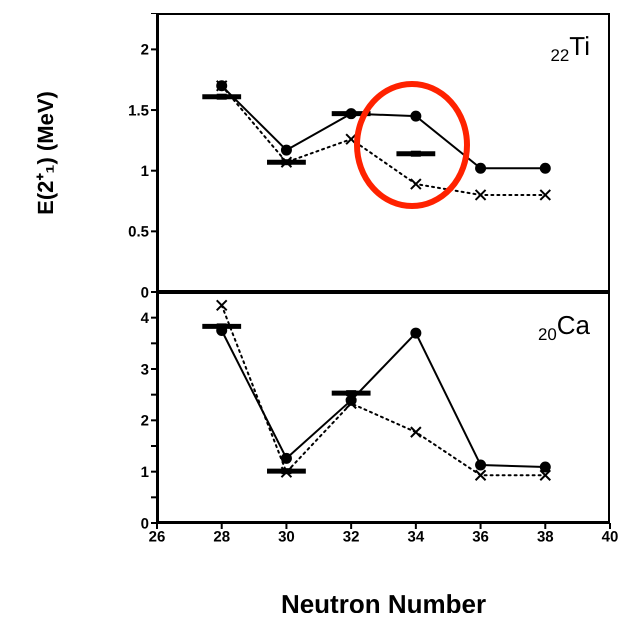 This screenshot has height=618, width=637. What do you see at coordinates (144, 369) in the screenshot?
I see `y-tick-label: 3` at bounding box center [144, 369].